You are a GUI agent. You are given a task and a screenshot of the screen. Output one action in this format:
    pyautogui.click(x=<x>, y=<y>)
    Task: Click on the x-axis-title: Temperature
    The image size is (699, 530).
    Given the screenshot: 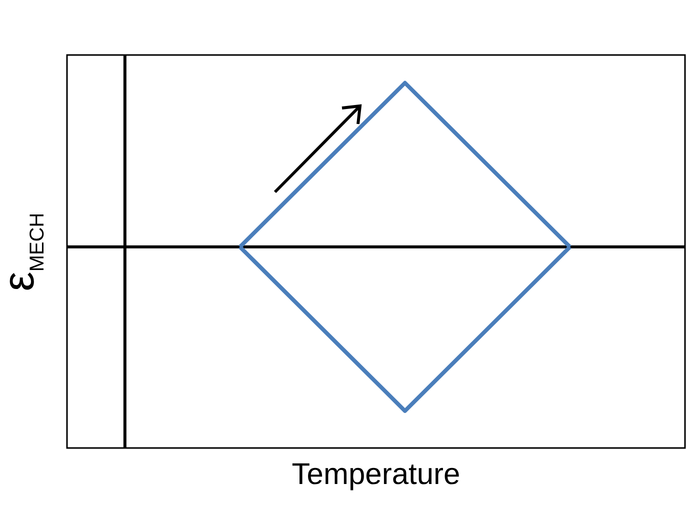 What is the action you would take?
    pyautogui.click(x=376, y=475)
    